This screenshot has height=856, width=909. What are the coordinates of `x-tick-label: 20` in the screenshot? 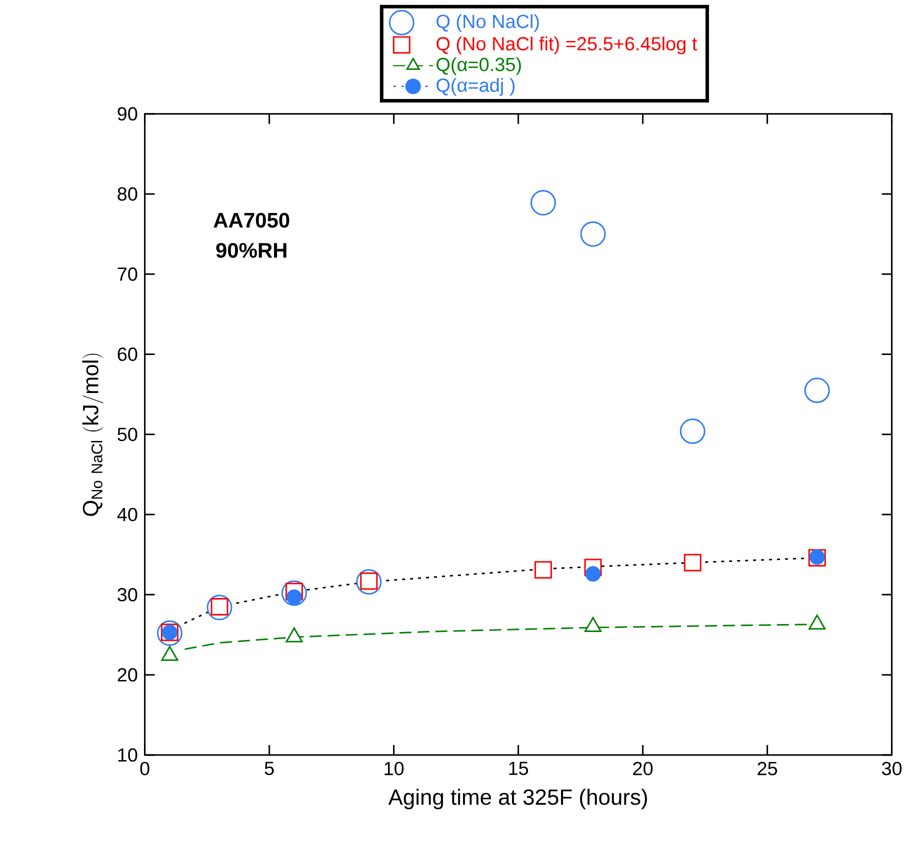 It's located at (643, 769).